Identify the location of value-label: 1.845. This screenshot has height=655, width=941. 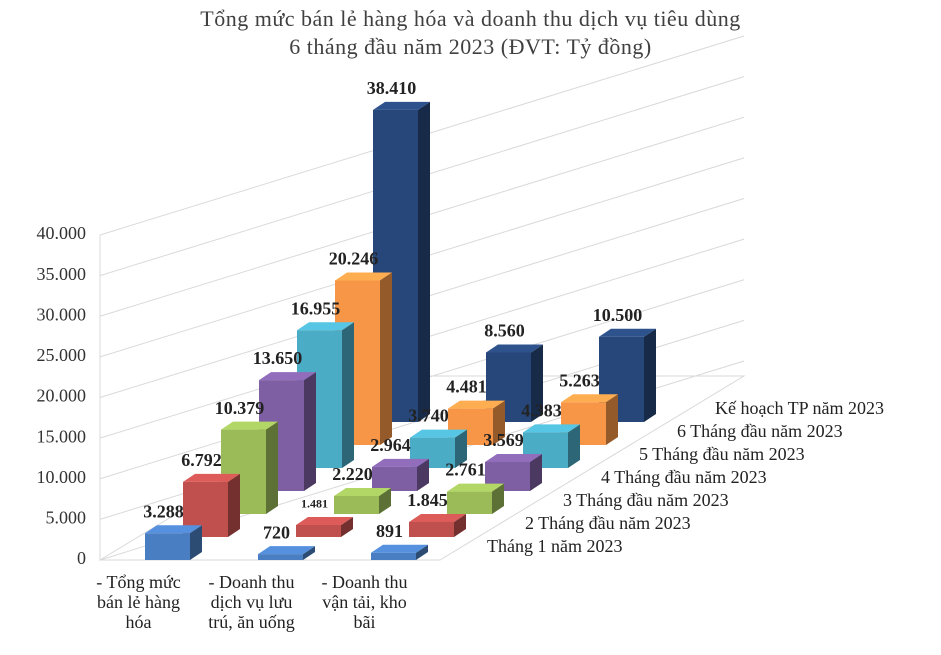
(427, 500).